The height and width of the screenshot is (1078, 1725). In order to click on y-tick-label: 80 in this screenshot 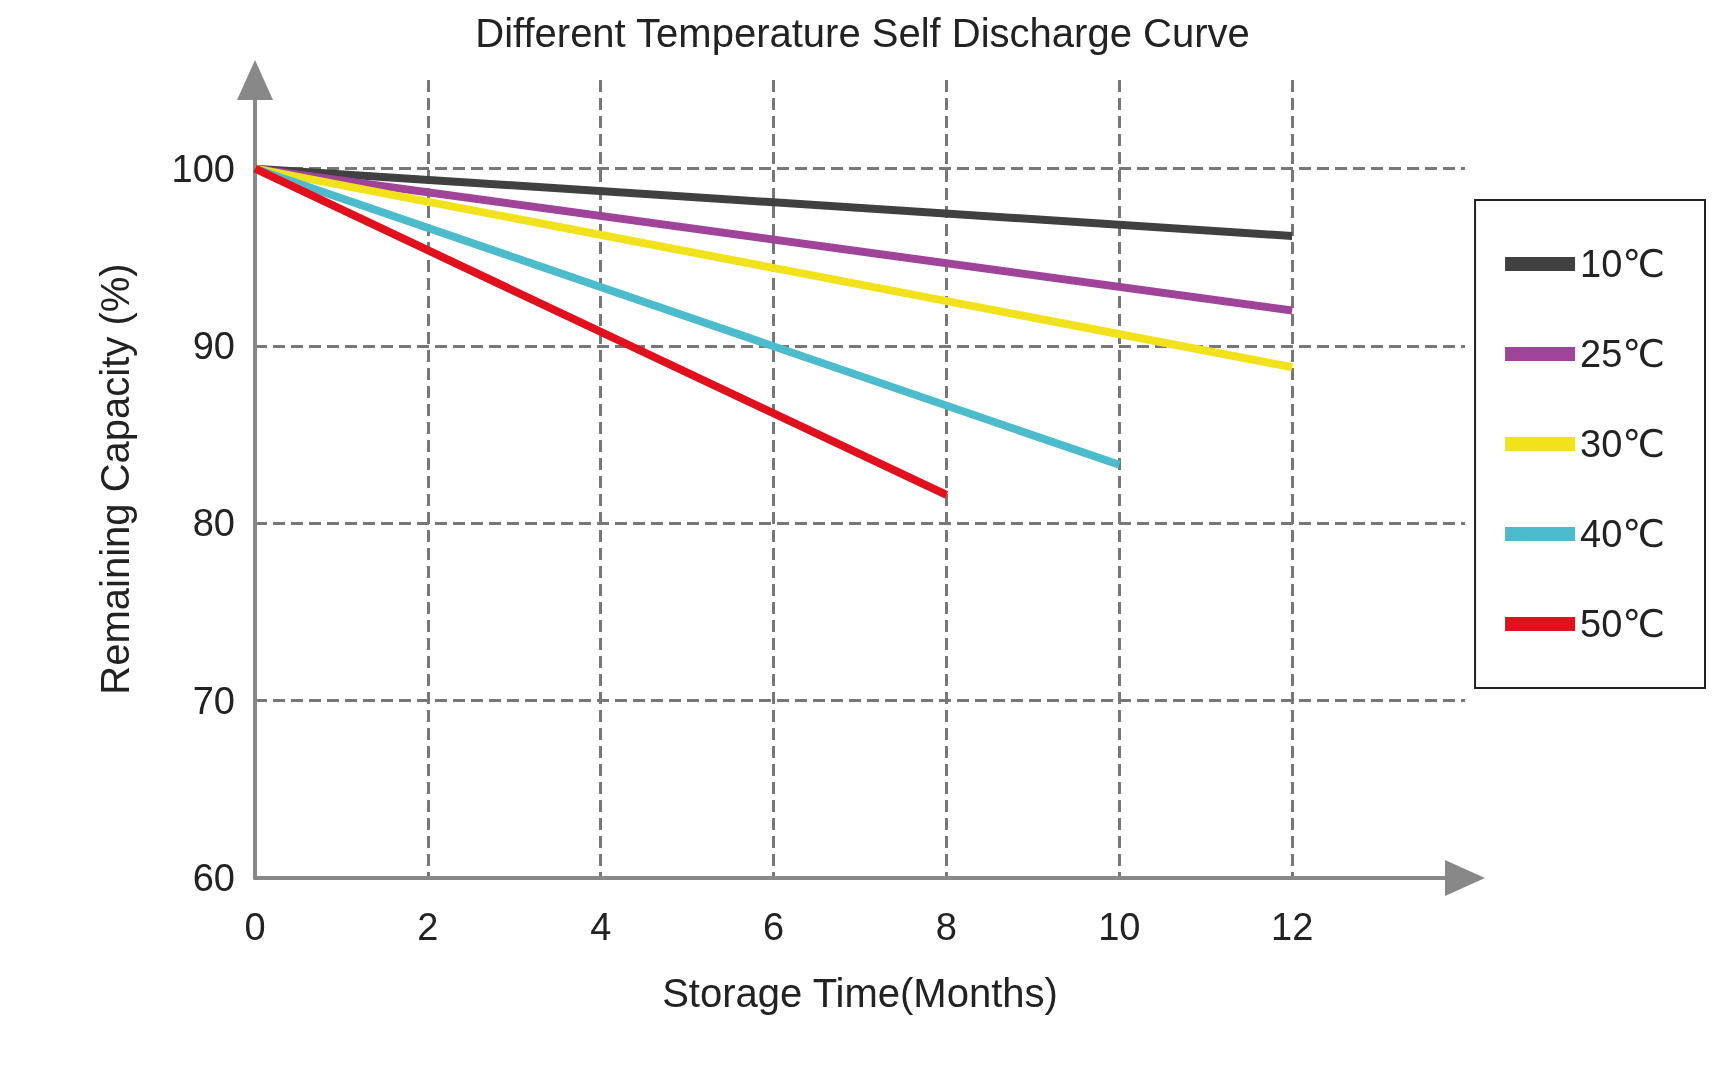, I will do `click(213, 523)`.